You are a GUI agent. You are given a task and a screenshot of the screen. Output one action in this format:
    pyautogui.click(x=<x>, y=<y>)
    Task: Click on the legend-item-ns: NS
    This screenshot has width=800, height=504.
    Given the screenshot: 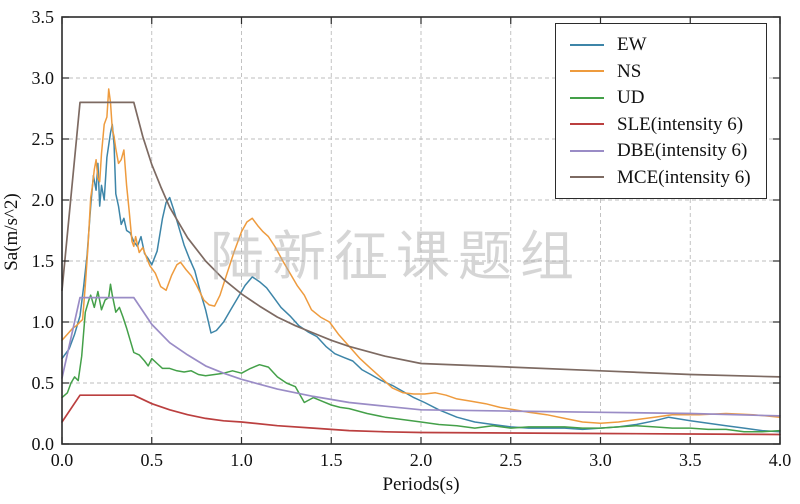 What is the action you would take?
    pyautogui.click(x=668, y=71)
    